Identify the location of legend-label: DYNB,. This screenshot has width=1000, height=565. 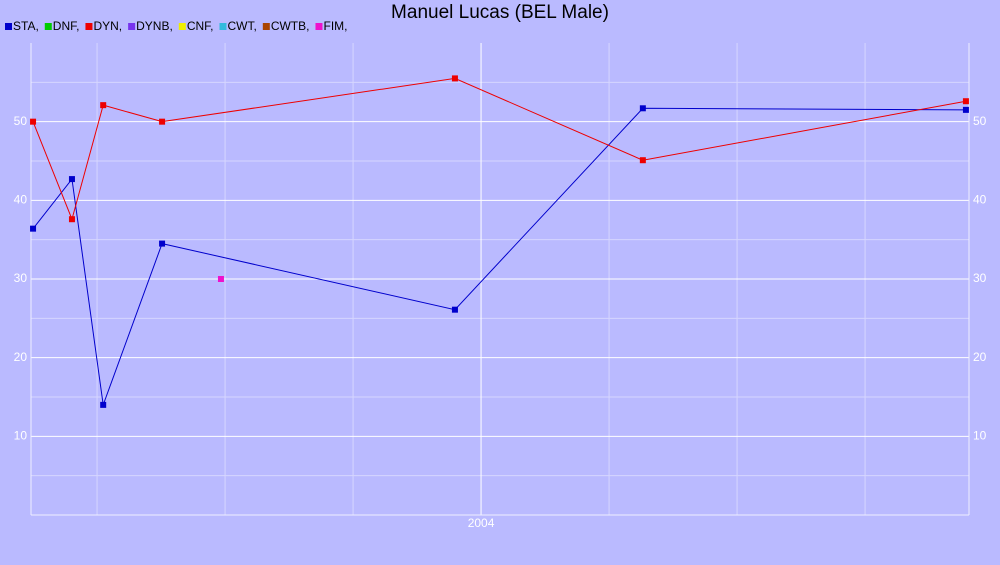
(154, 26).